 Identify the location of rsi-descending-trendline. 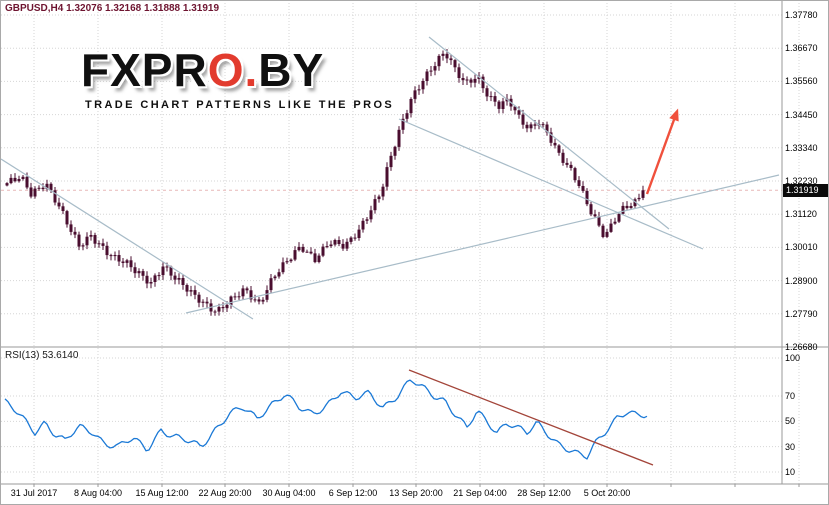
(531, 417).